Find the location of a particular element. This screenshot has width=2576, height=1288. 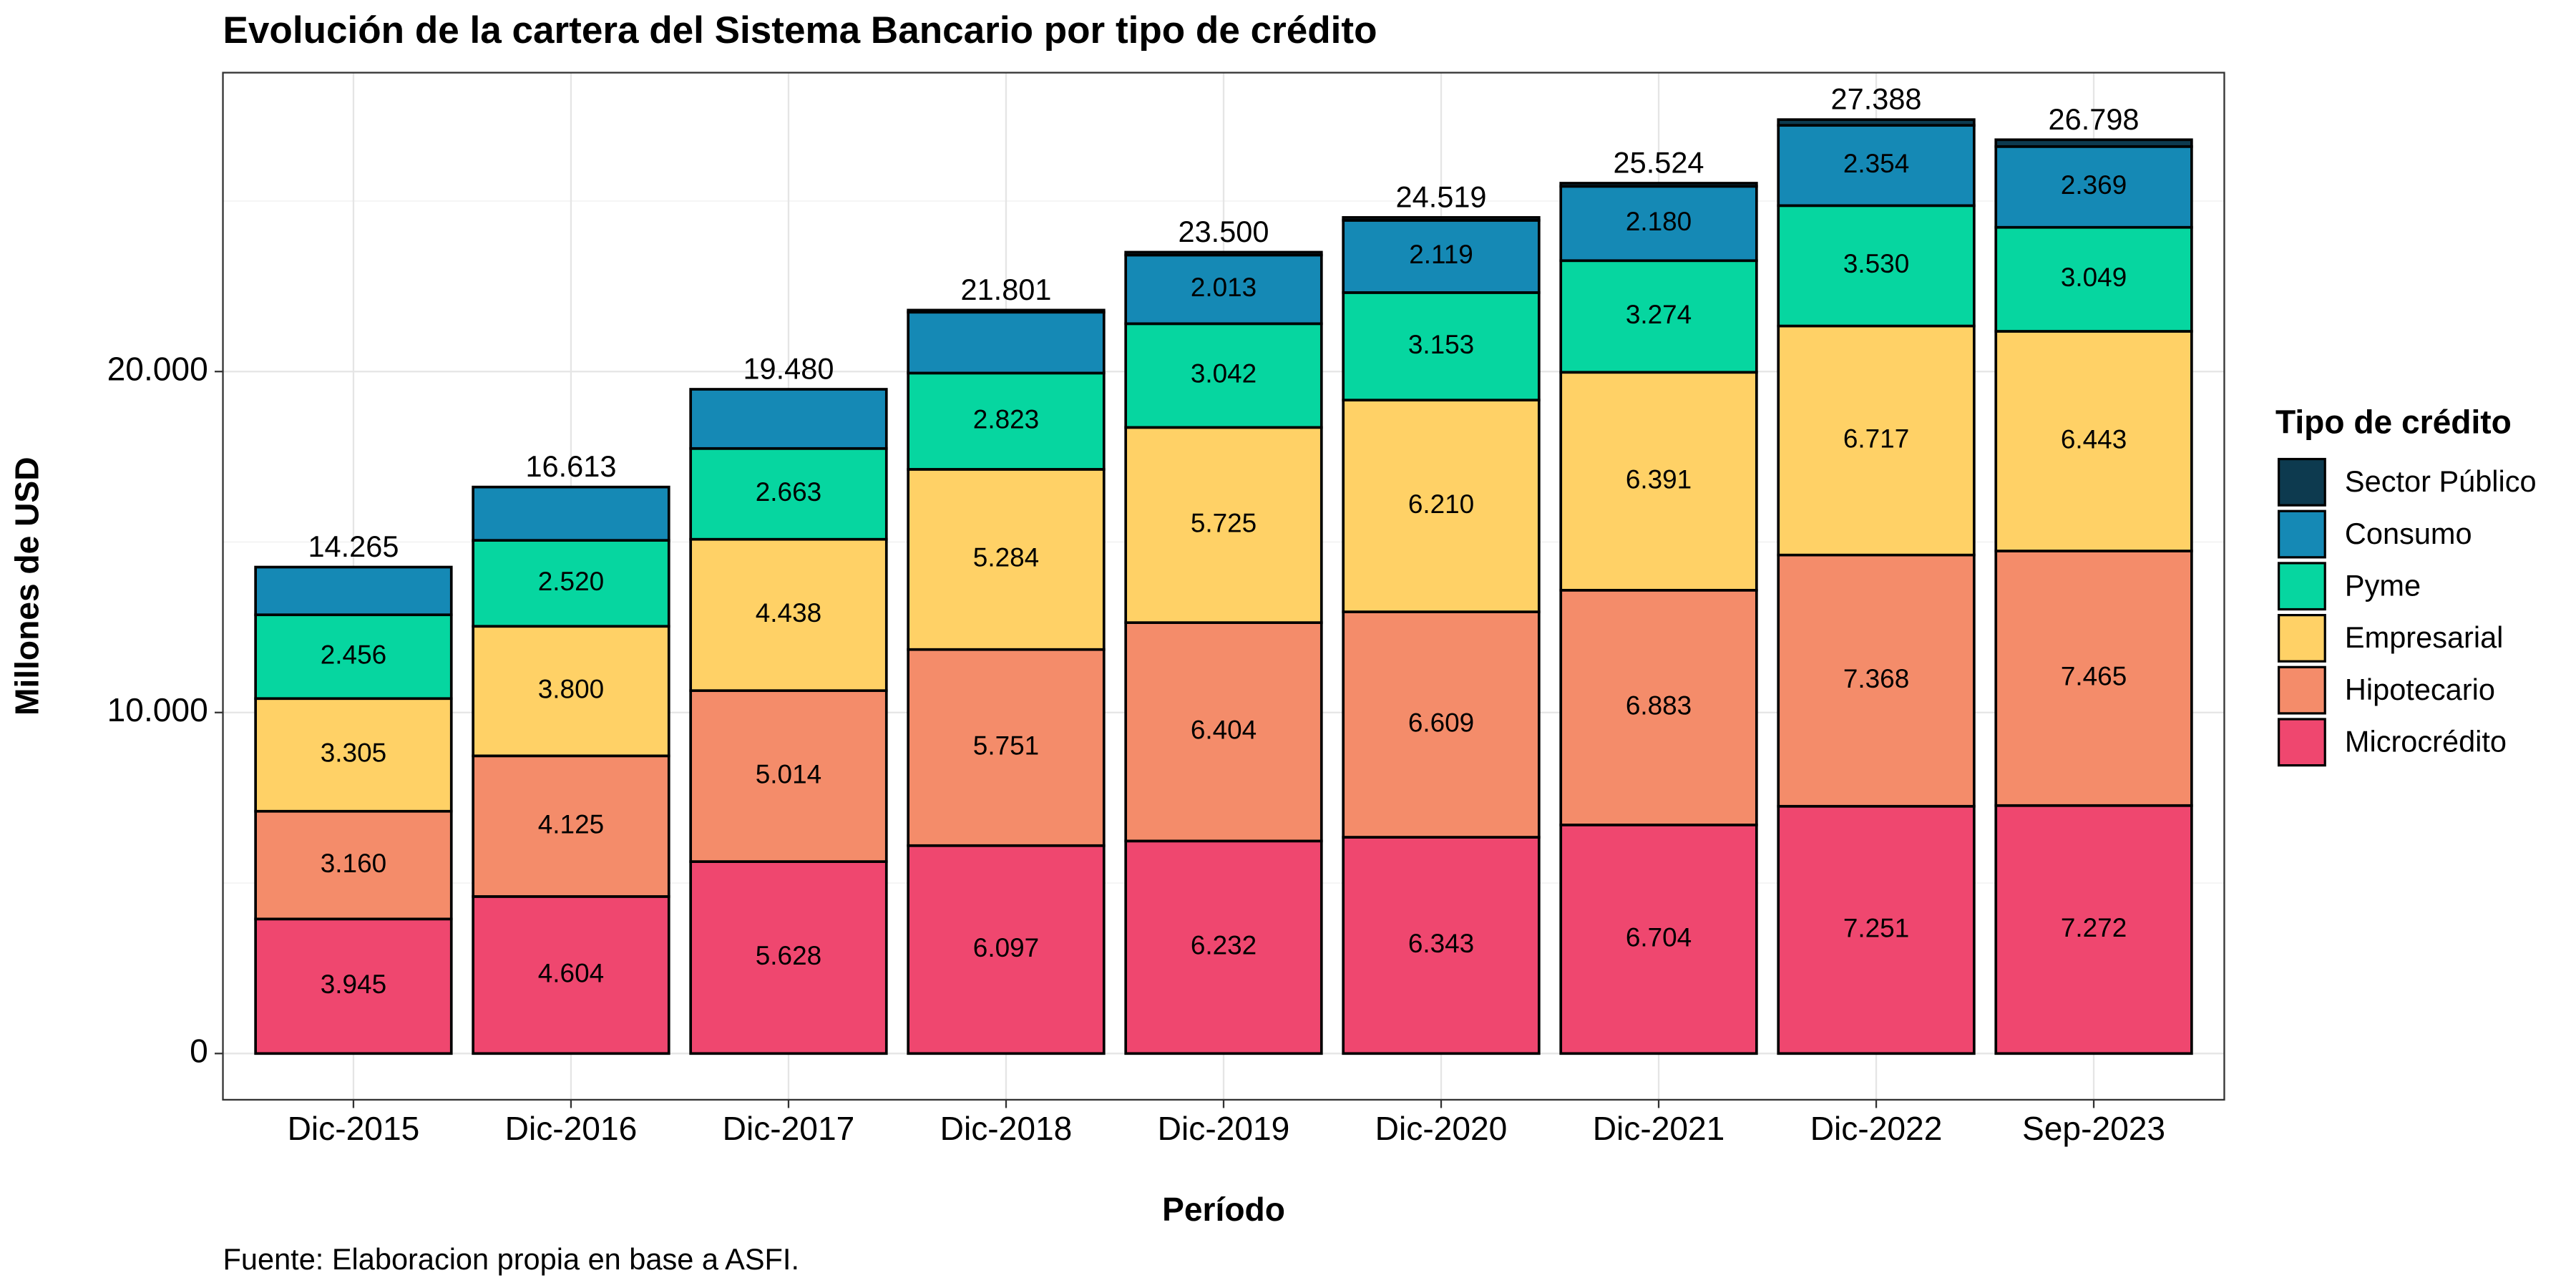

legend-label: Empresarial is located at coordinates (2424, 637).